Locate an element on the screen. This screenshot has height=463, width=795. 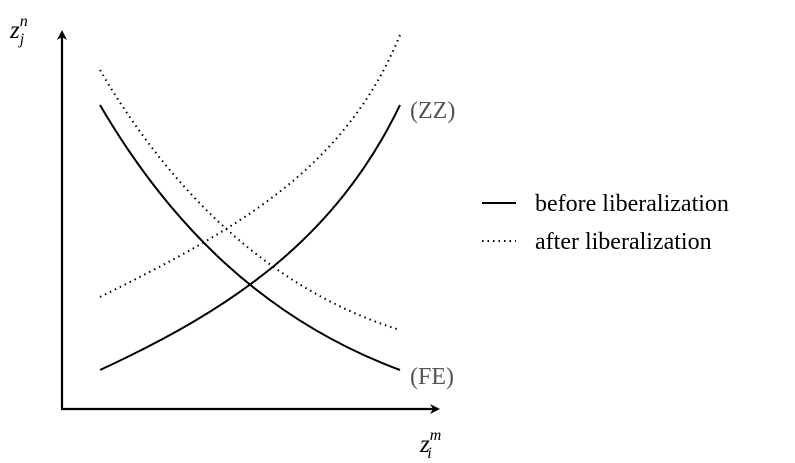
x-label-sub: i is located at coordinates (429, 453).